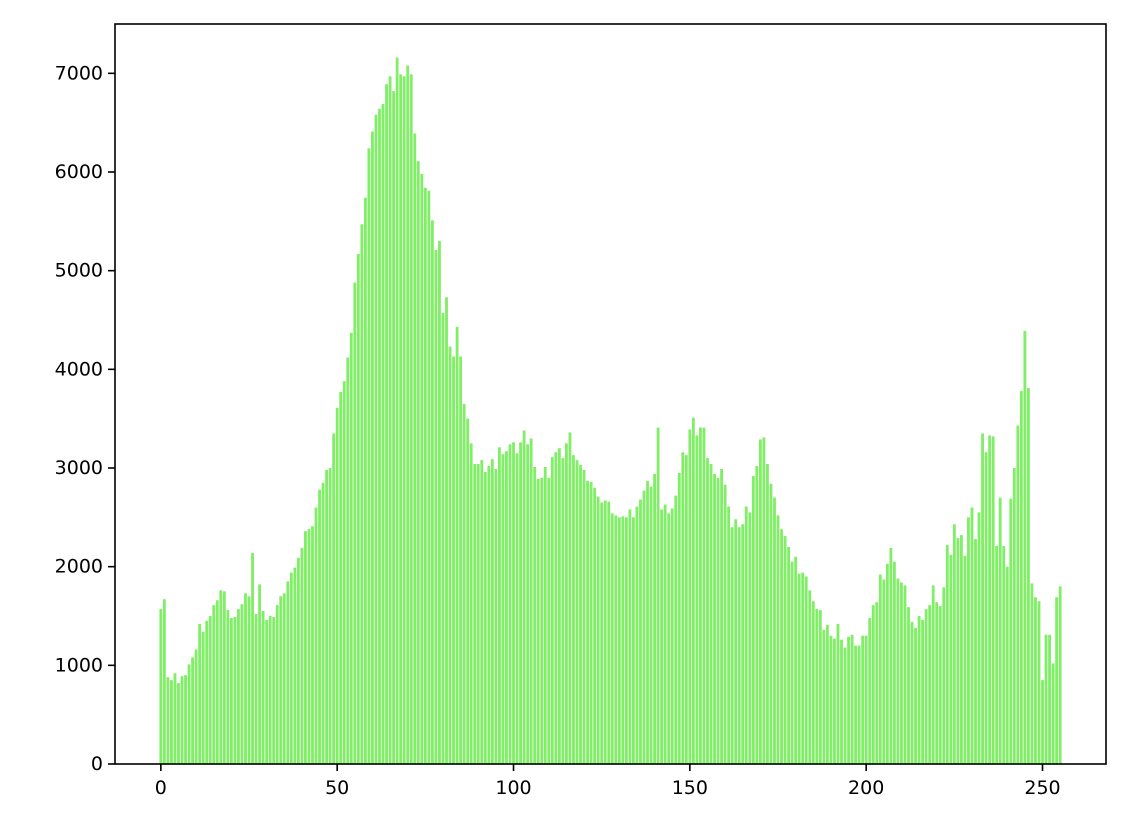 This screenshot has width=1136, height=832. I want to click on y-tick-label: 5000, so click(79, 271).